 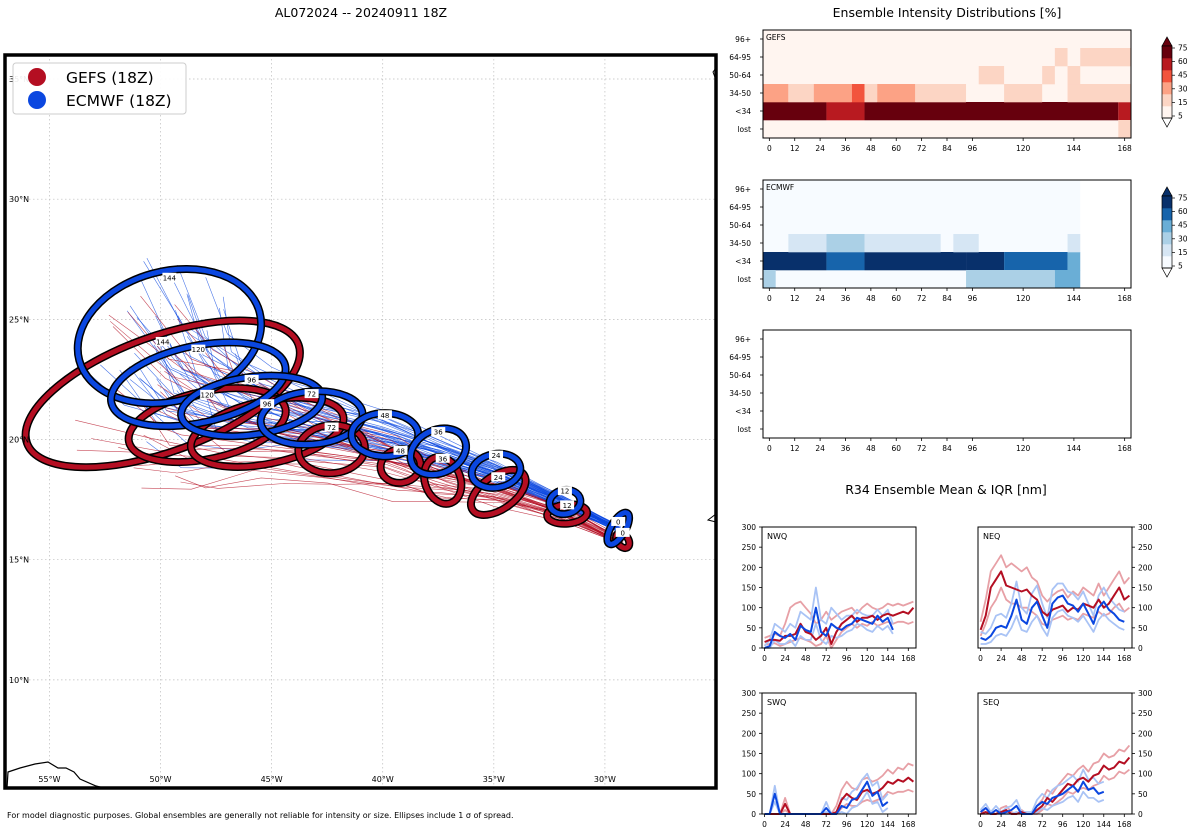 What do you see at coordinates (19, 440) in the screenshot?
I see `lat-tick-label: 20°N` at bounding box center [19, 440].